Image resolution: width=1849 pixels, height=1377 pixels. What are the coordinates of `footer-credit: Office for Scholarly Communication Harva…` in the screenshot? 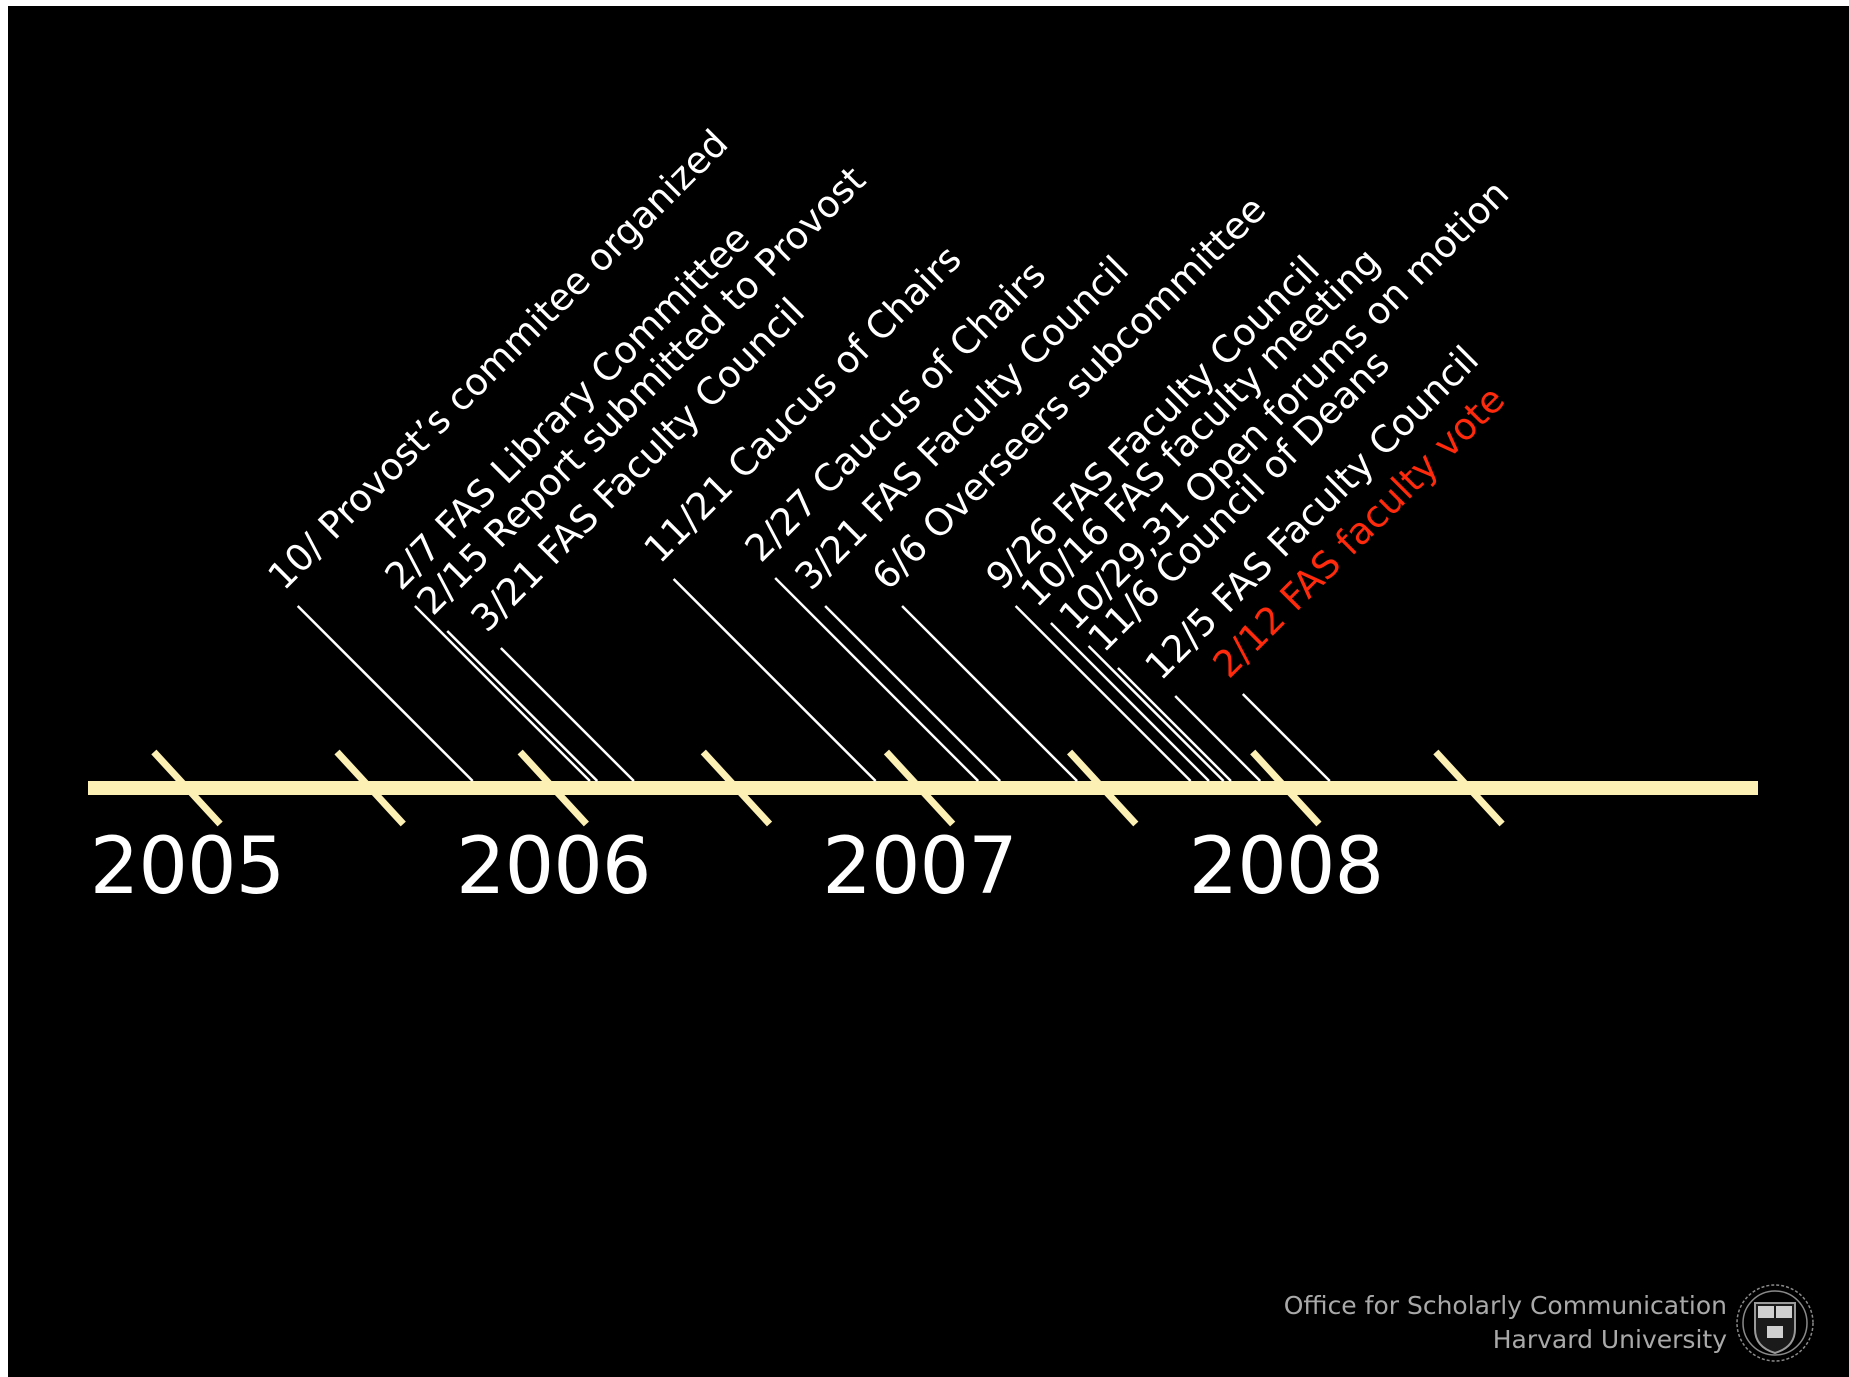 It's located at (1505, 1323).